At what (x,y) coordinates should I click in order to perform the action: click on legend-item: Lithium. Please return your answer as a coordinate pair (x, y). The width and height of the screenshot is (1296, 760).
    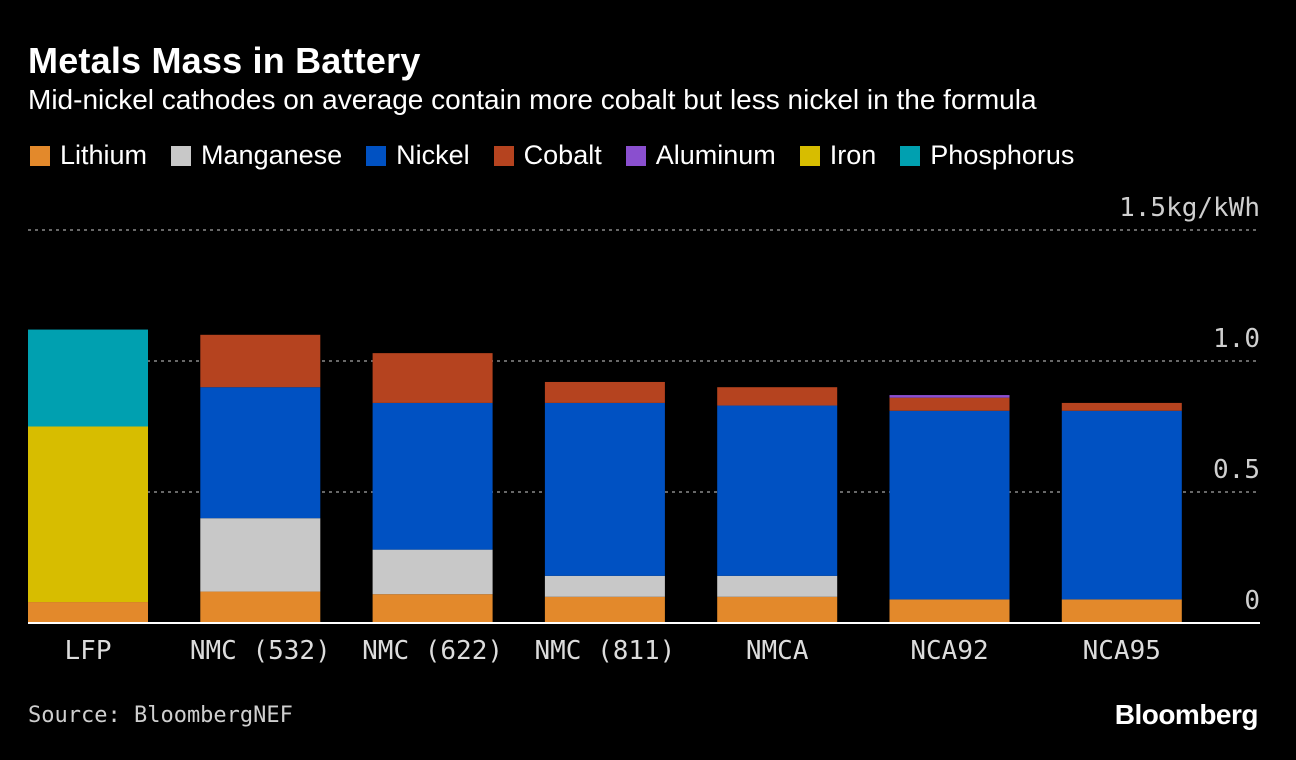
    Looking at the image, I should click on (88, 155).